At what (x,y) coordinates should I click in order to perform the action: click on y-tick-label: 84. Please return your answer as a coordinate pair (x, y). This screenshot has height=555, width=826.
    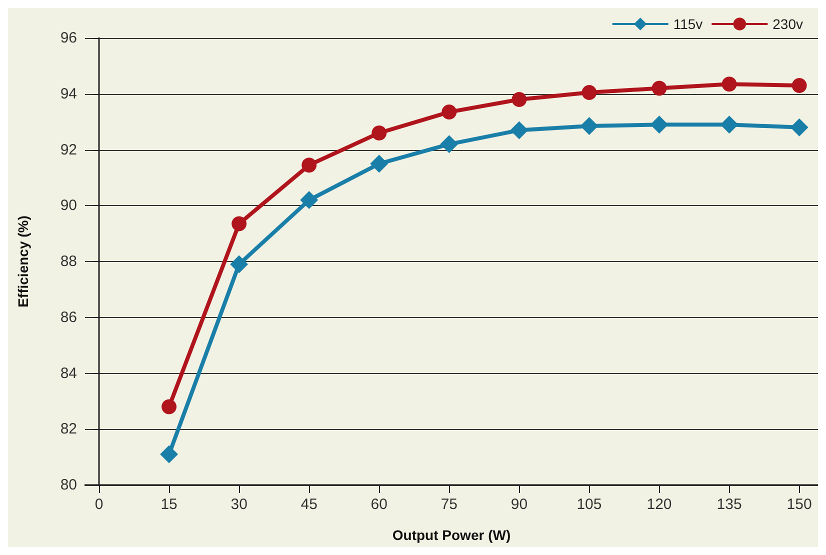
    Looking at the image, I should click on (68, 373).